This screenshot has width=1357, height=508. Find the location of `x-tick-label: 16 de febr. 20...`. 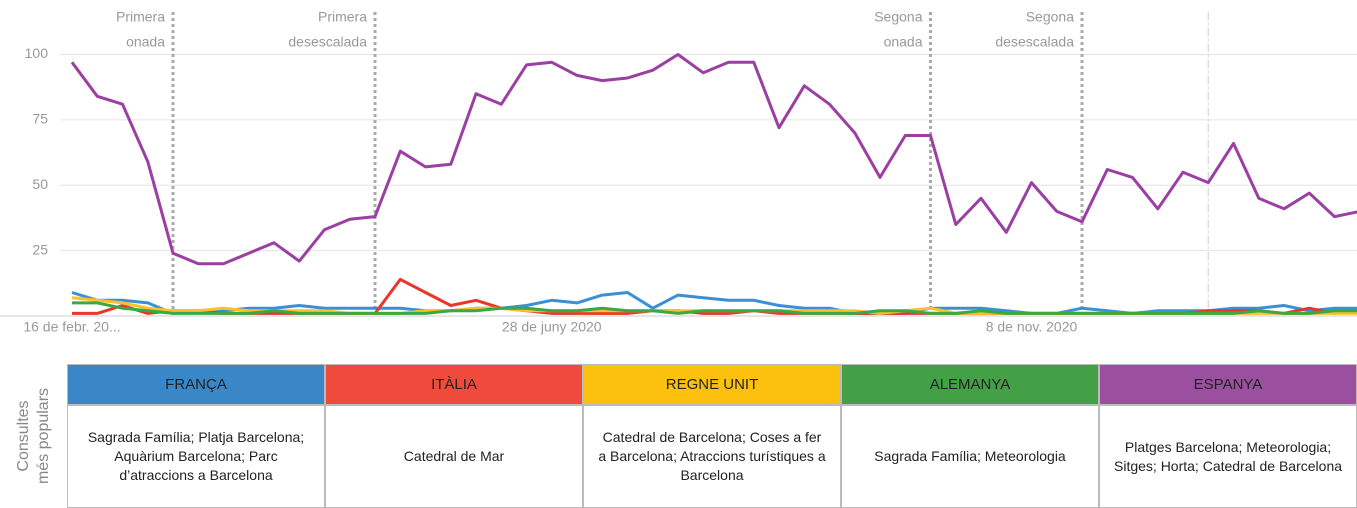

x-tick-label: 16 de febr. 20... is located at coordinates (71, 327).